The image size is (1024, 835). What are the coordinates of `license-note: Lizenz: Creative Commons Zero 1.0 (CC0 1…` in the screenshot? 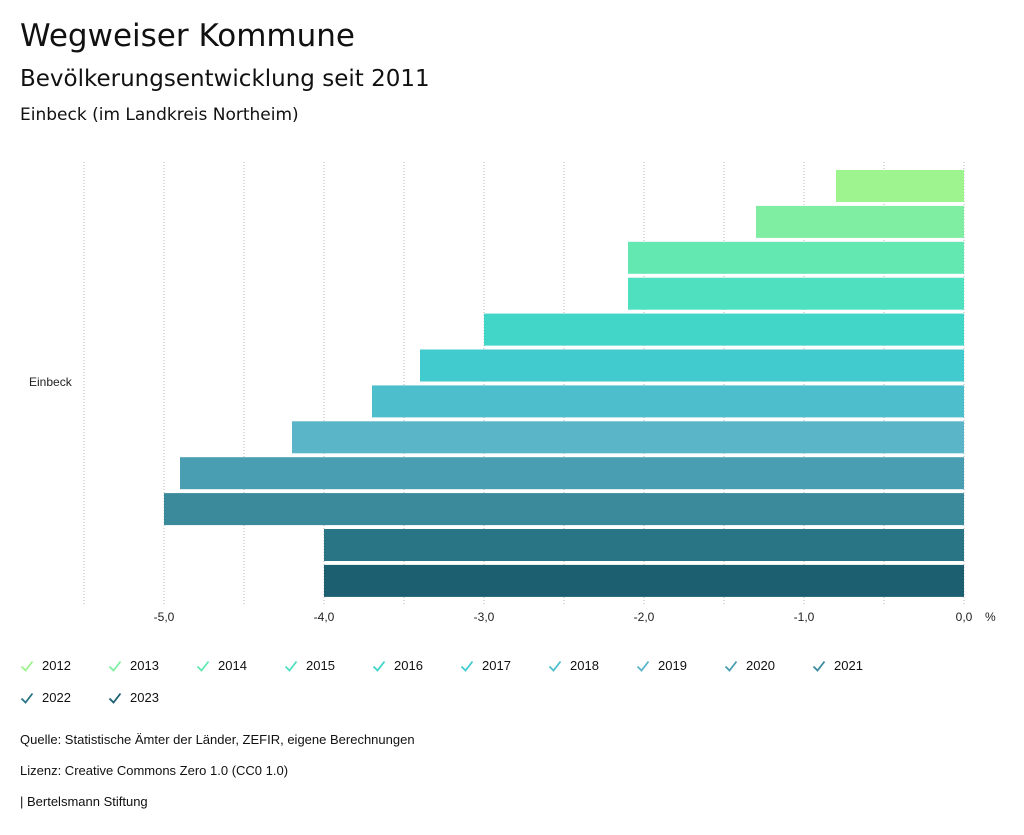 It's located at (154, 770).